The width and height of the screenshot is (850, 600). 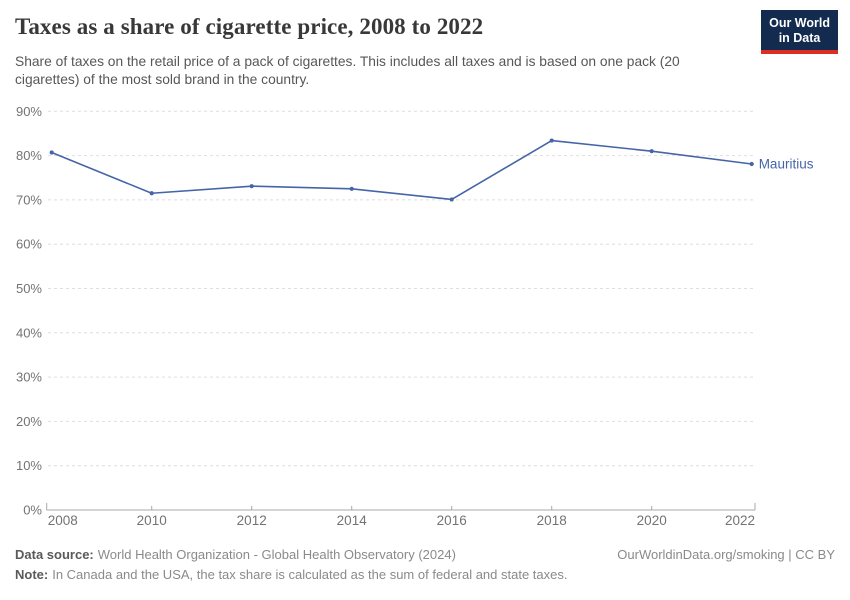 I want to click on data-point-2012, so click(x=251, y=186).